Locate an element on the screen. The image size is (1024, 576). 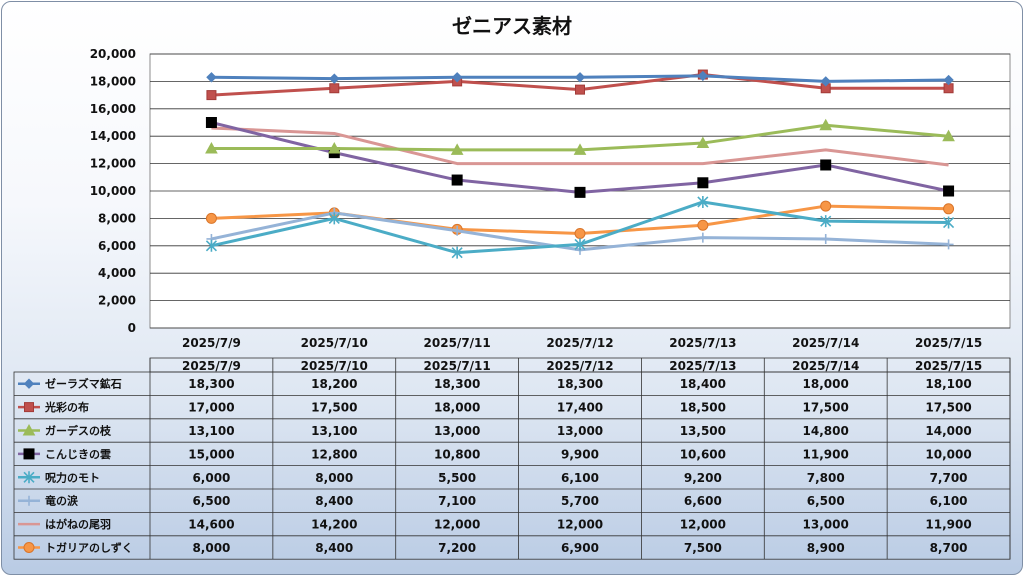
table-cell: 17,400 is located at coordinates (580, 408).